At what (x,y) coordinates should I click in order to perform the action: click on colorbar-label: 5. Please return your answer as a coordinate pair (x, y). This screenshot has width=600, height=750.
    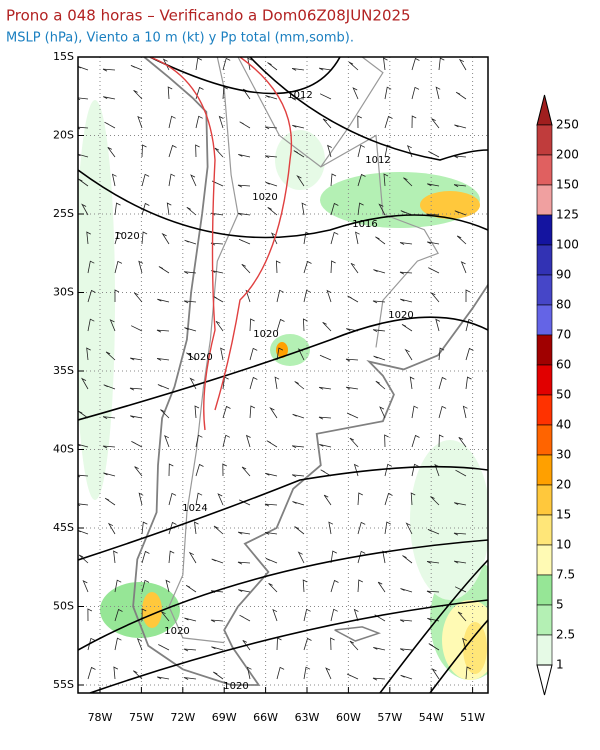
    Looking at the image, I should click on (560, 605).